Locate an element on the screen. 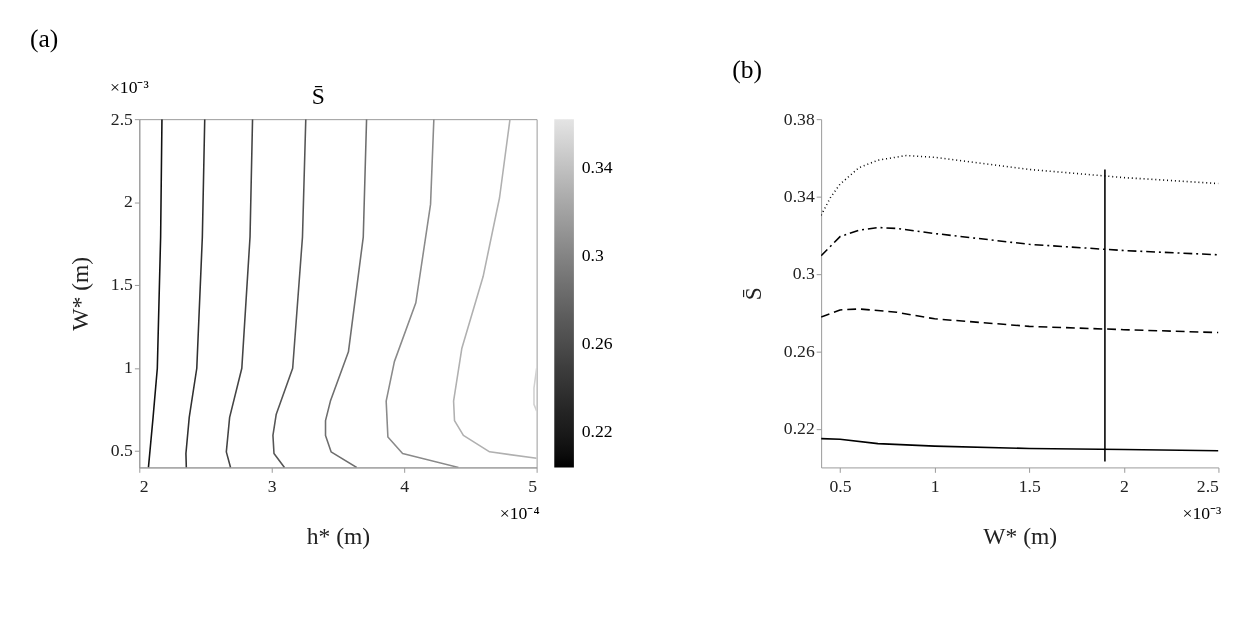 This screenshot has height=621, width=1241. color-bar-label: 0.34 is located at coordinates (597, 166).